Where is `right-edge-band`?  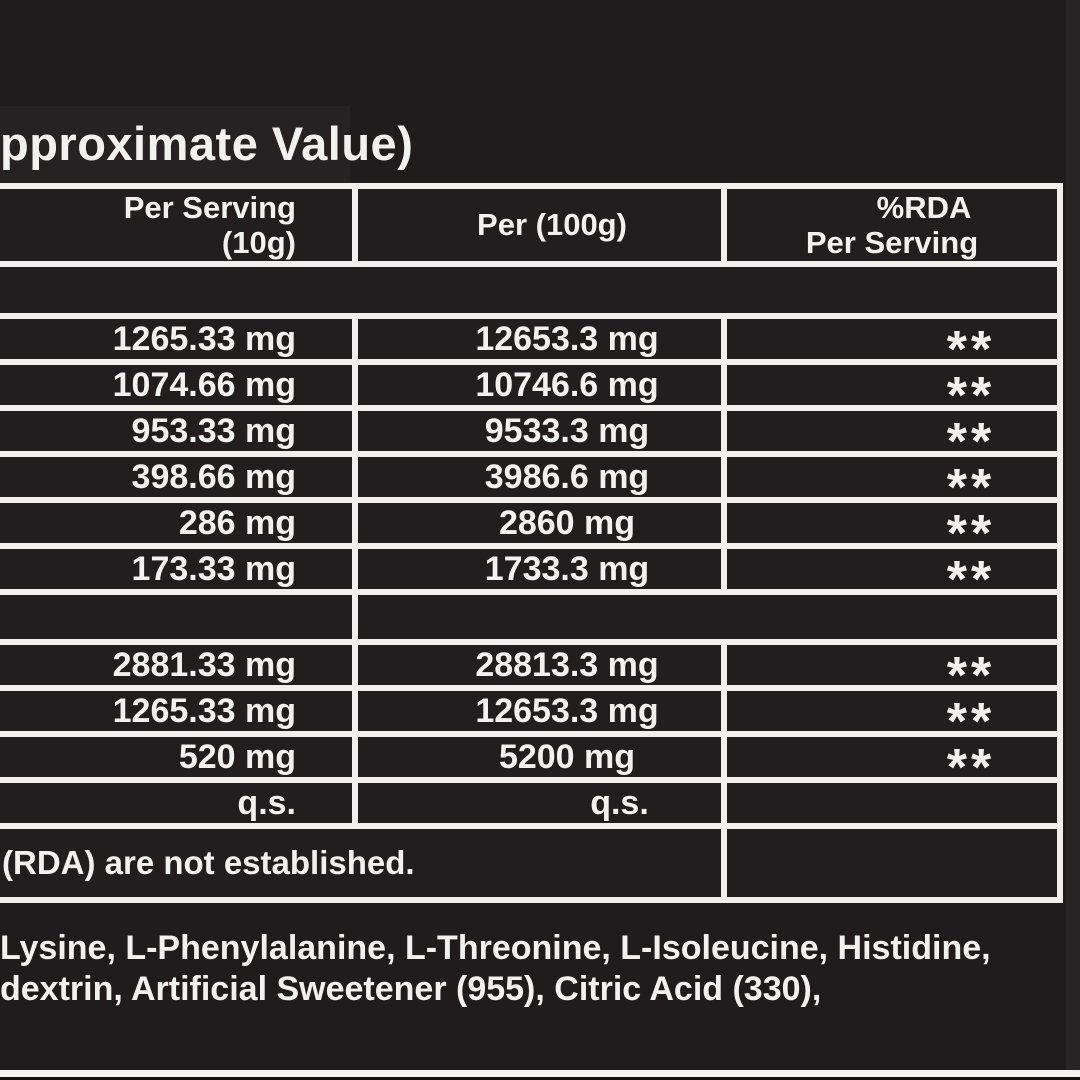
right-edge-band is located at coordinates (1073, 540).